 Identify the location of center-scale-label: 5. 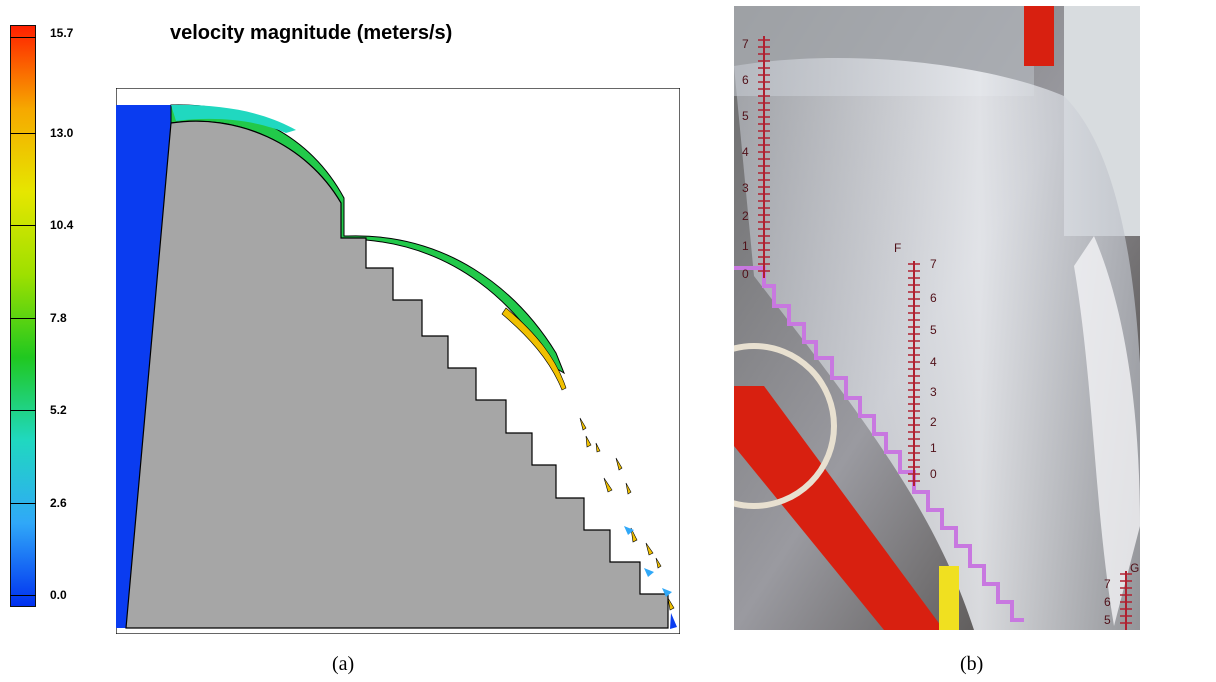
(933, 330).